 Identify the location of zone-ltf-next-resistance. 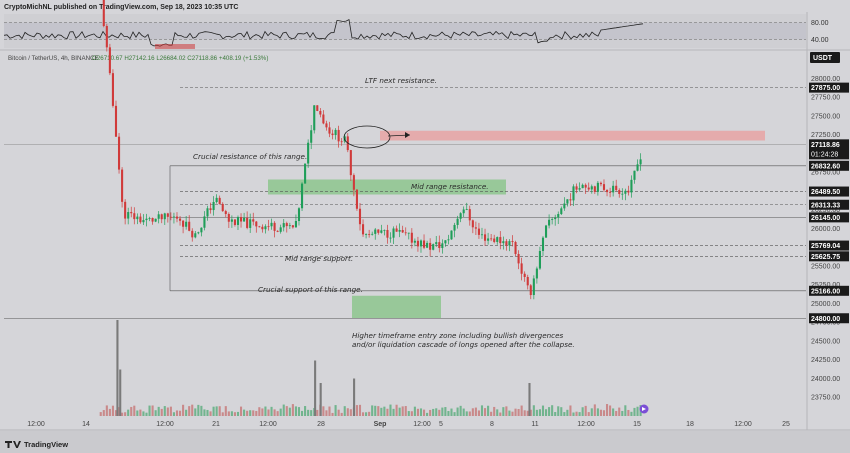
(572, 135).